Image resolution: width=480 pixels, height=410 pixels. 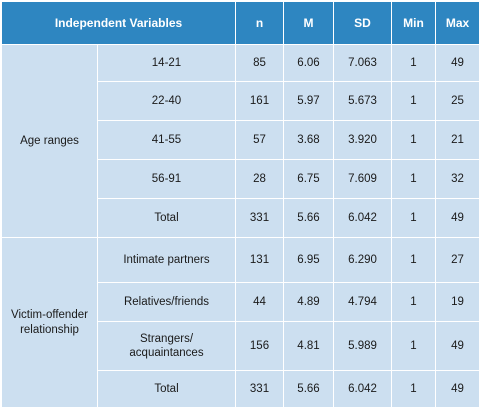 I want to click on header-n: n, so click(x=259, y=23).